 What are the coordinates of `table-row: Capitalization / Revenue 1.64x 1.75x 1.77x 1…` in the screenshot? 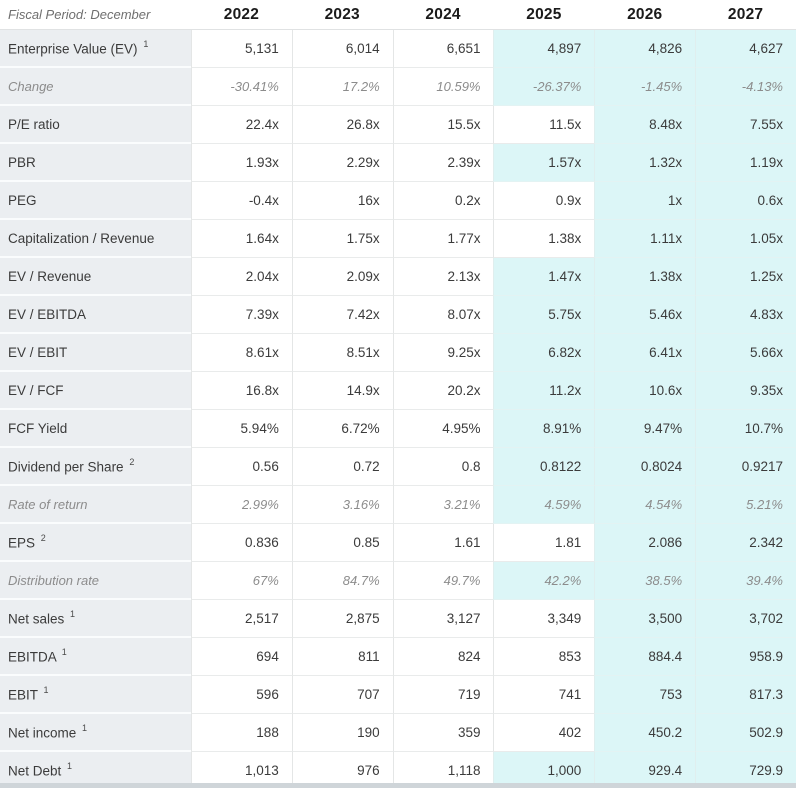 It's located at (398, 239).